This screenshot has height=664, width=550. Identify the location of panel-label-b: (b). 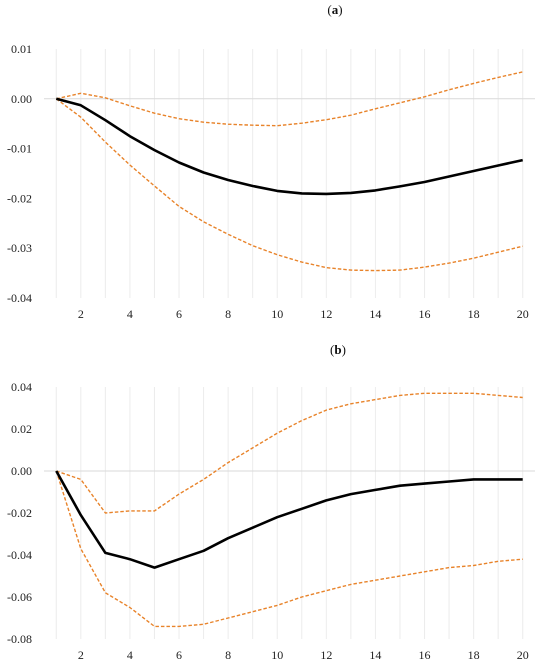
(338, 349).